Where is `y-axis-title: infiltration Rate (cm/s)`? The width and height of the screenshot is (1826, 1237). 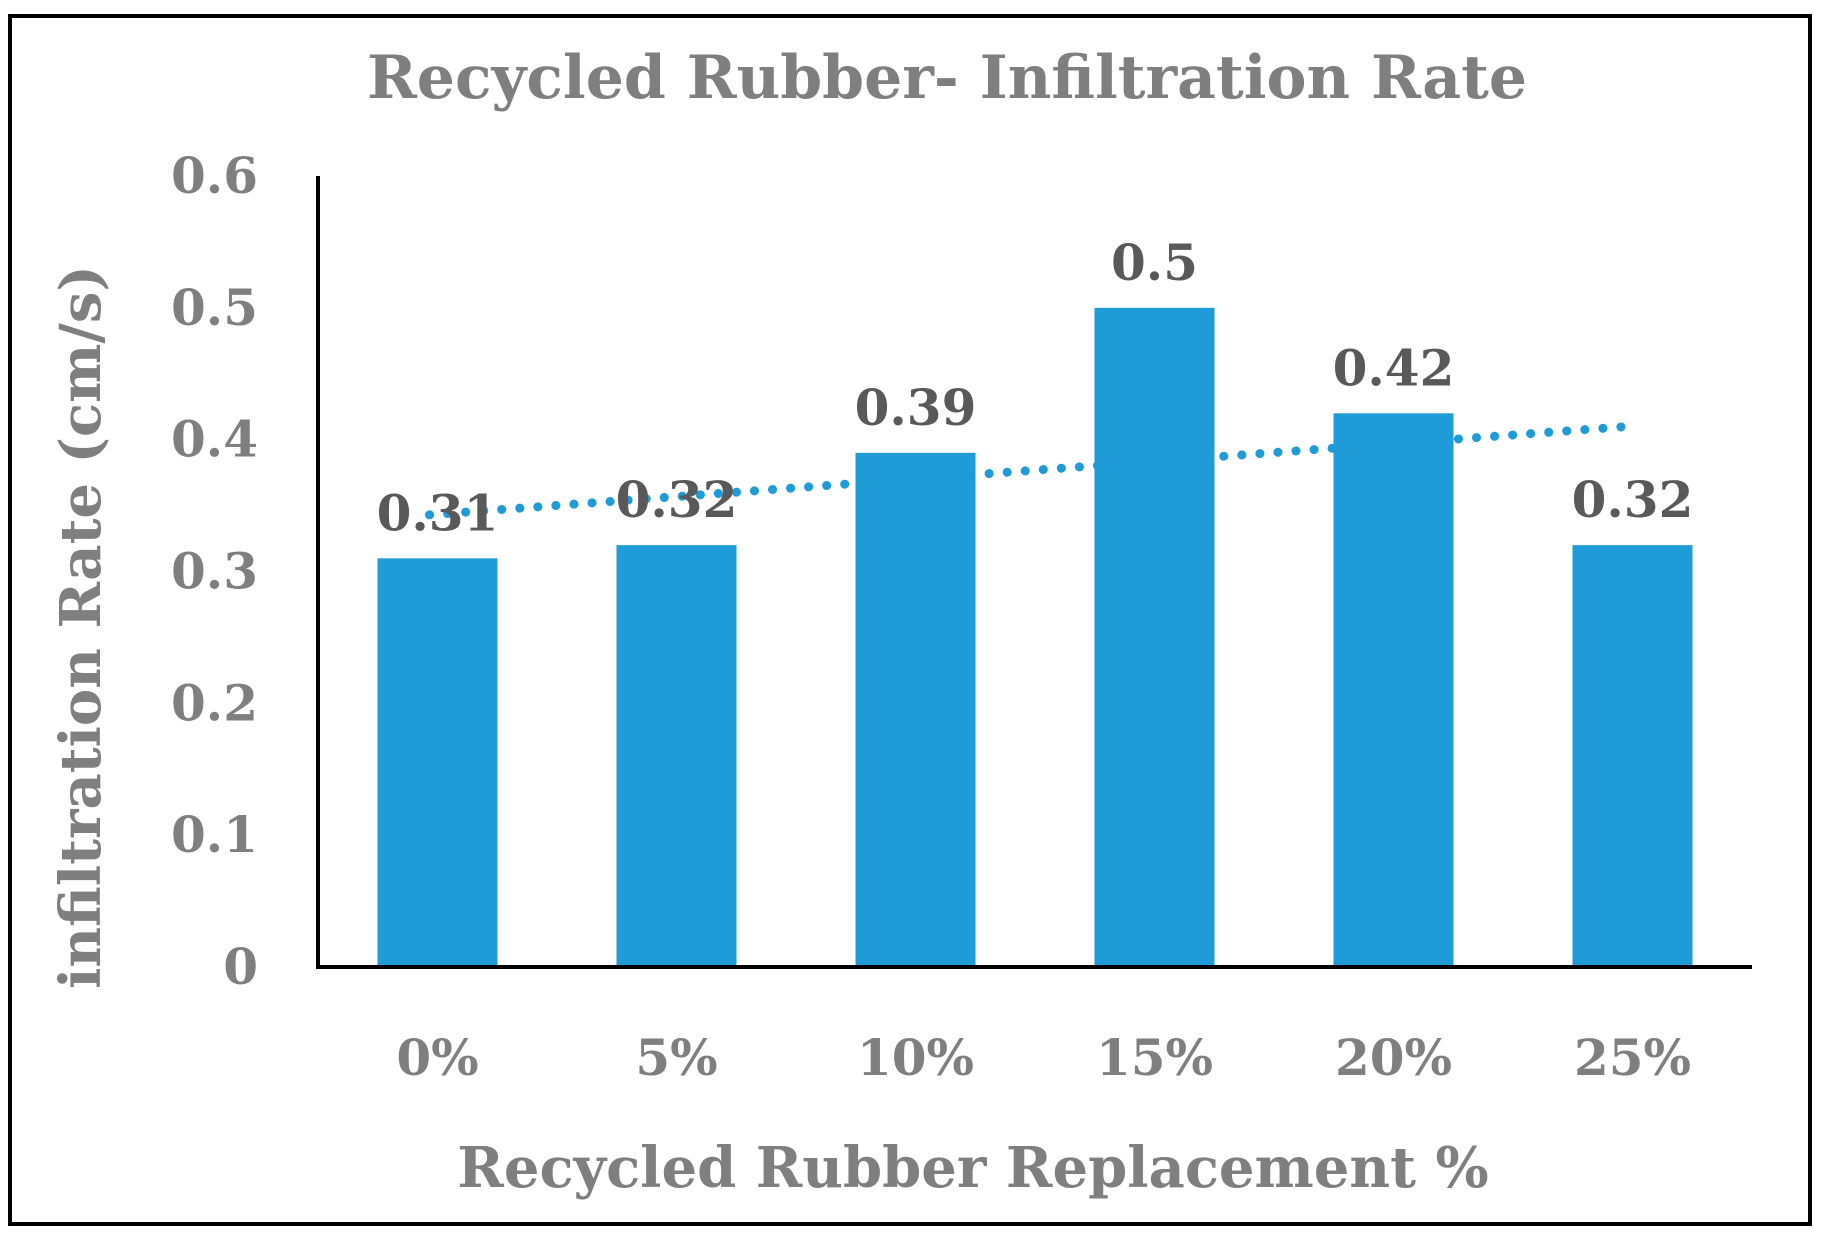
y-axis-title: infiltration Rate (cm/s) is located at coordinates (81, 627).